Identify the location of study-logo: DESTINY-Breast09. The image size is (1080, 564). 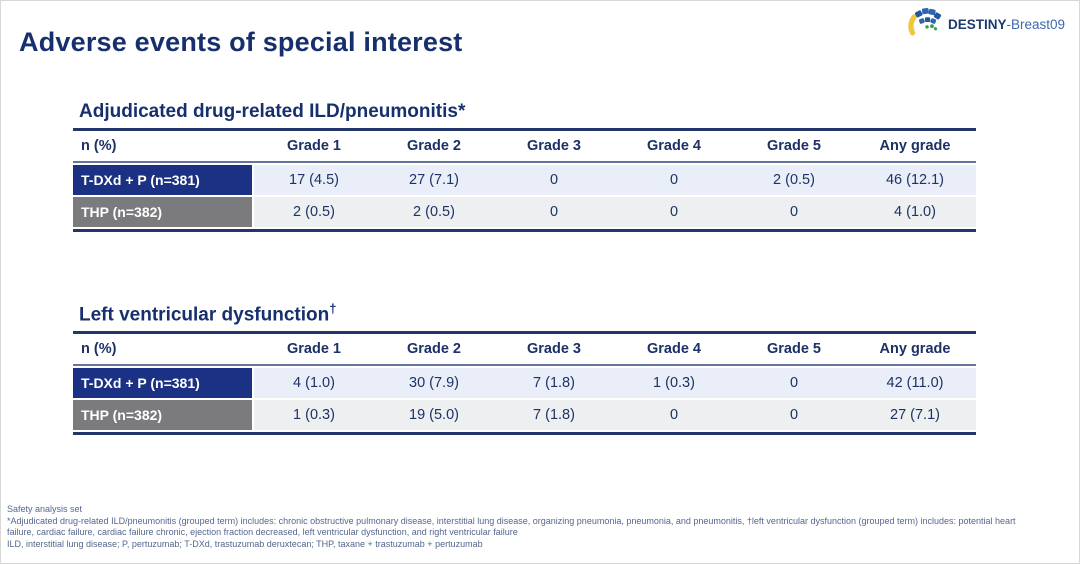
(985, 24).